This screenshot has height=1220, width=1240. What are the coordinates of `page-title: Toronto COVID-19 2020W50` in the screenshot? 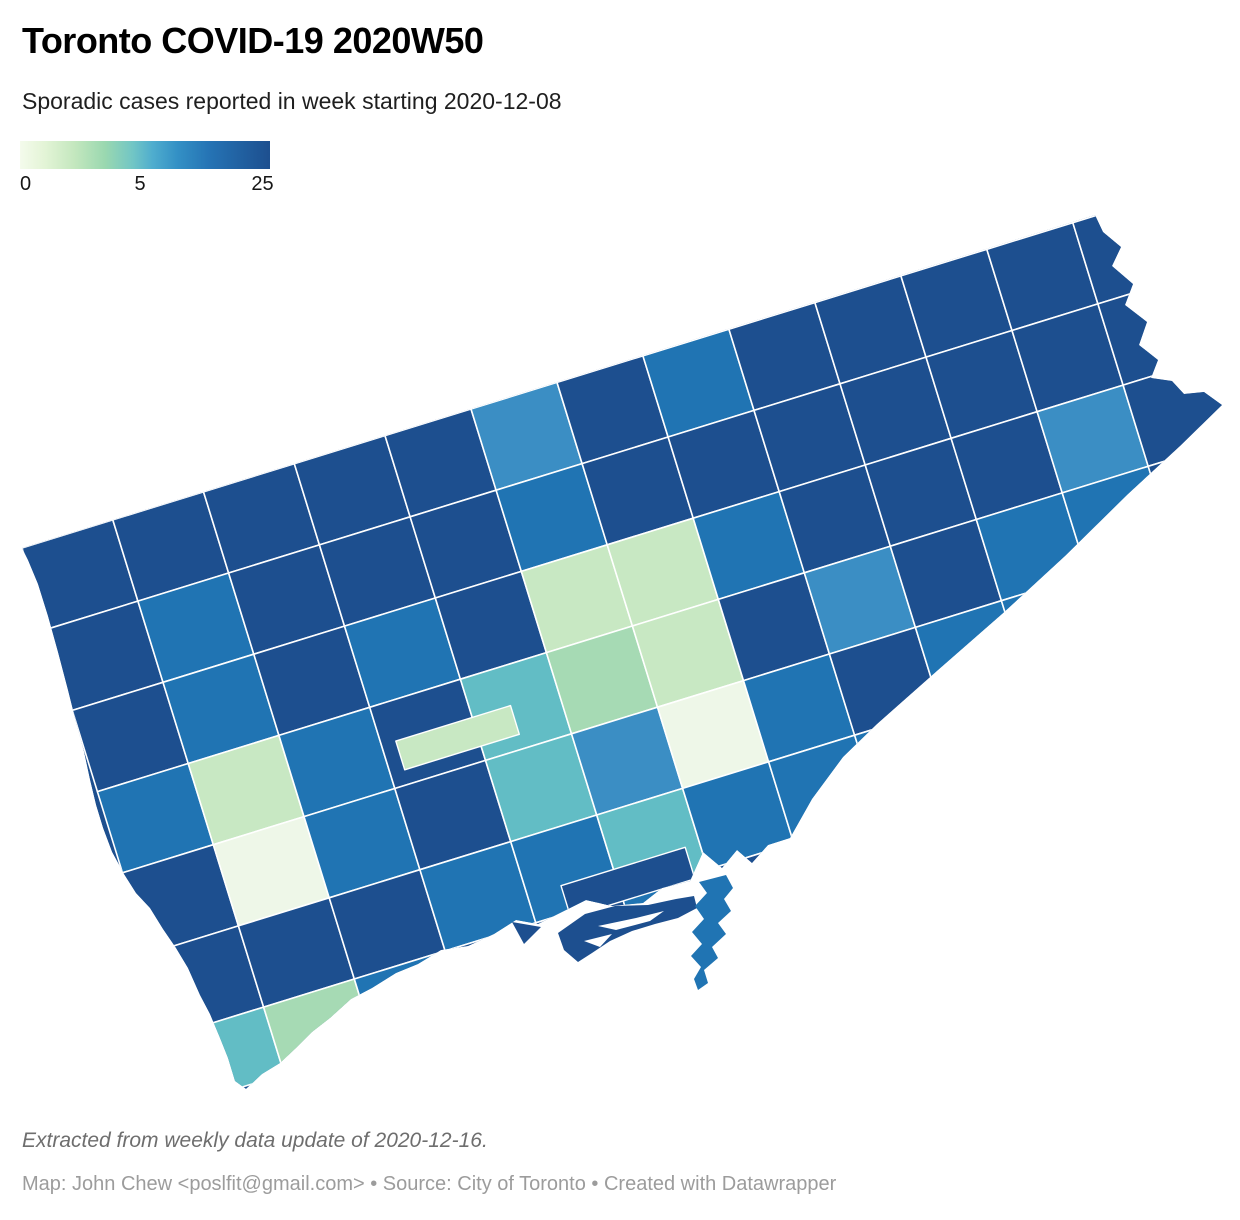 It's located at (253, 40).